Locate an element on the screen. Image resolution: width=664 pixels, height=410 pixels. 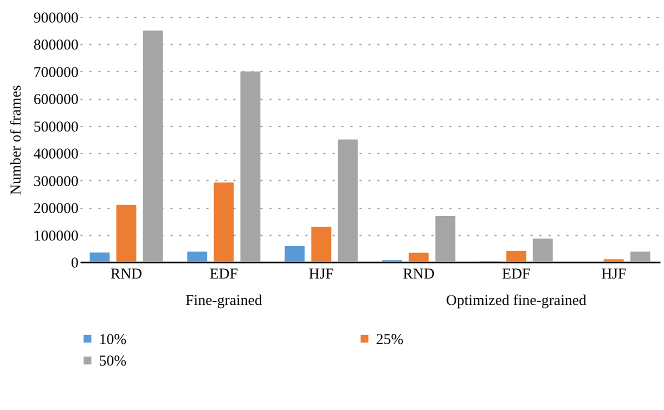
y-tick-label: 700000 is located at coordinates (56, 72).